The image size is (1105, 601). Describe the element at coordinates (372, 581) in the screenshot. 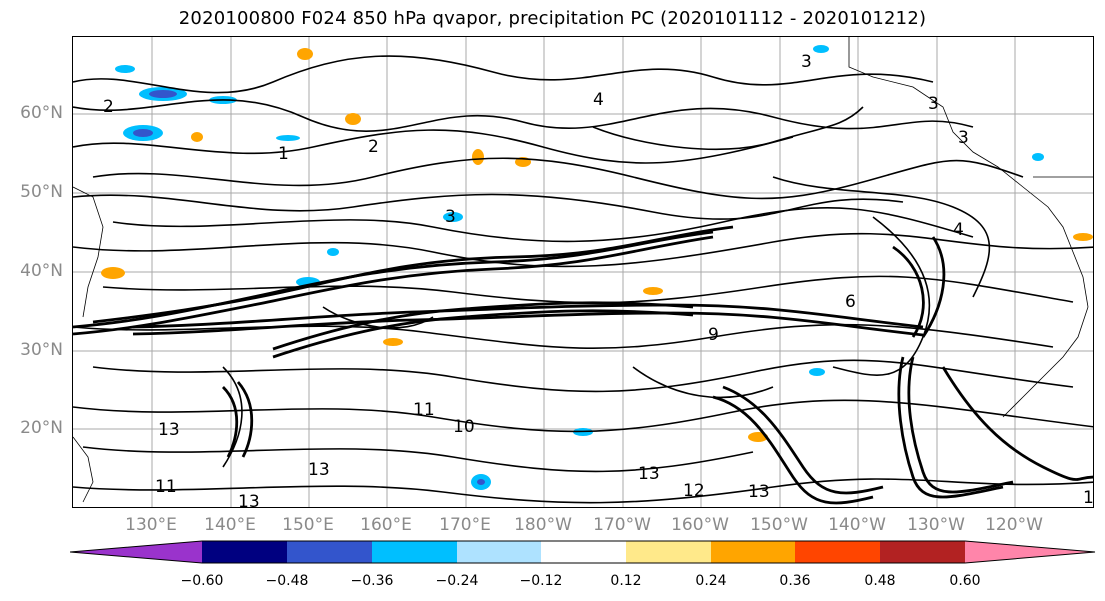

I see `colorbar-tick-label: −0.36` at that location.